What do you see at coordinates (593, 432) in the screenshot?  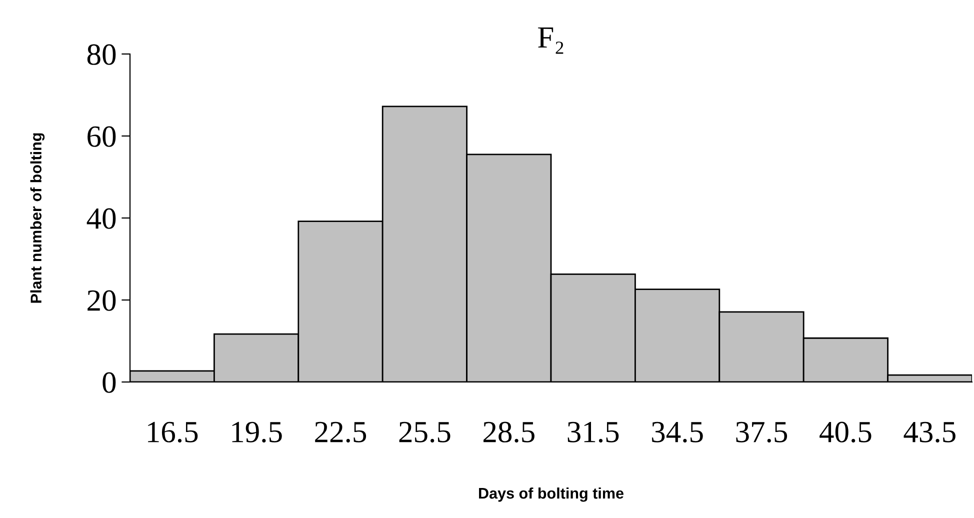 I see `x-tick-label: 31.5` at bounding box center [593, 432].